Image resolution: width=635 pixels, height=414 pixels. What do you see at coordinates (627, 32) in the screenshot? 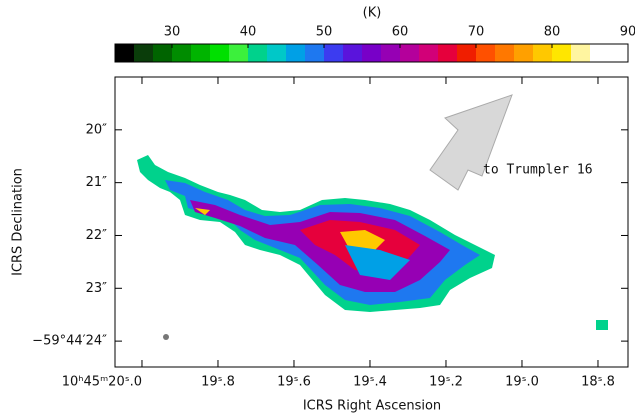
I see `colorbar-tick-label: 90` at bounding box center [627, 32].